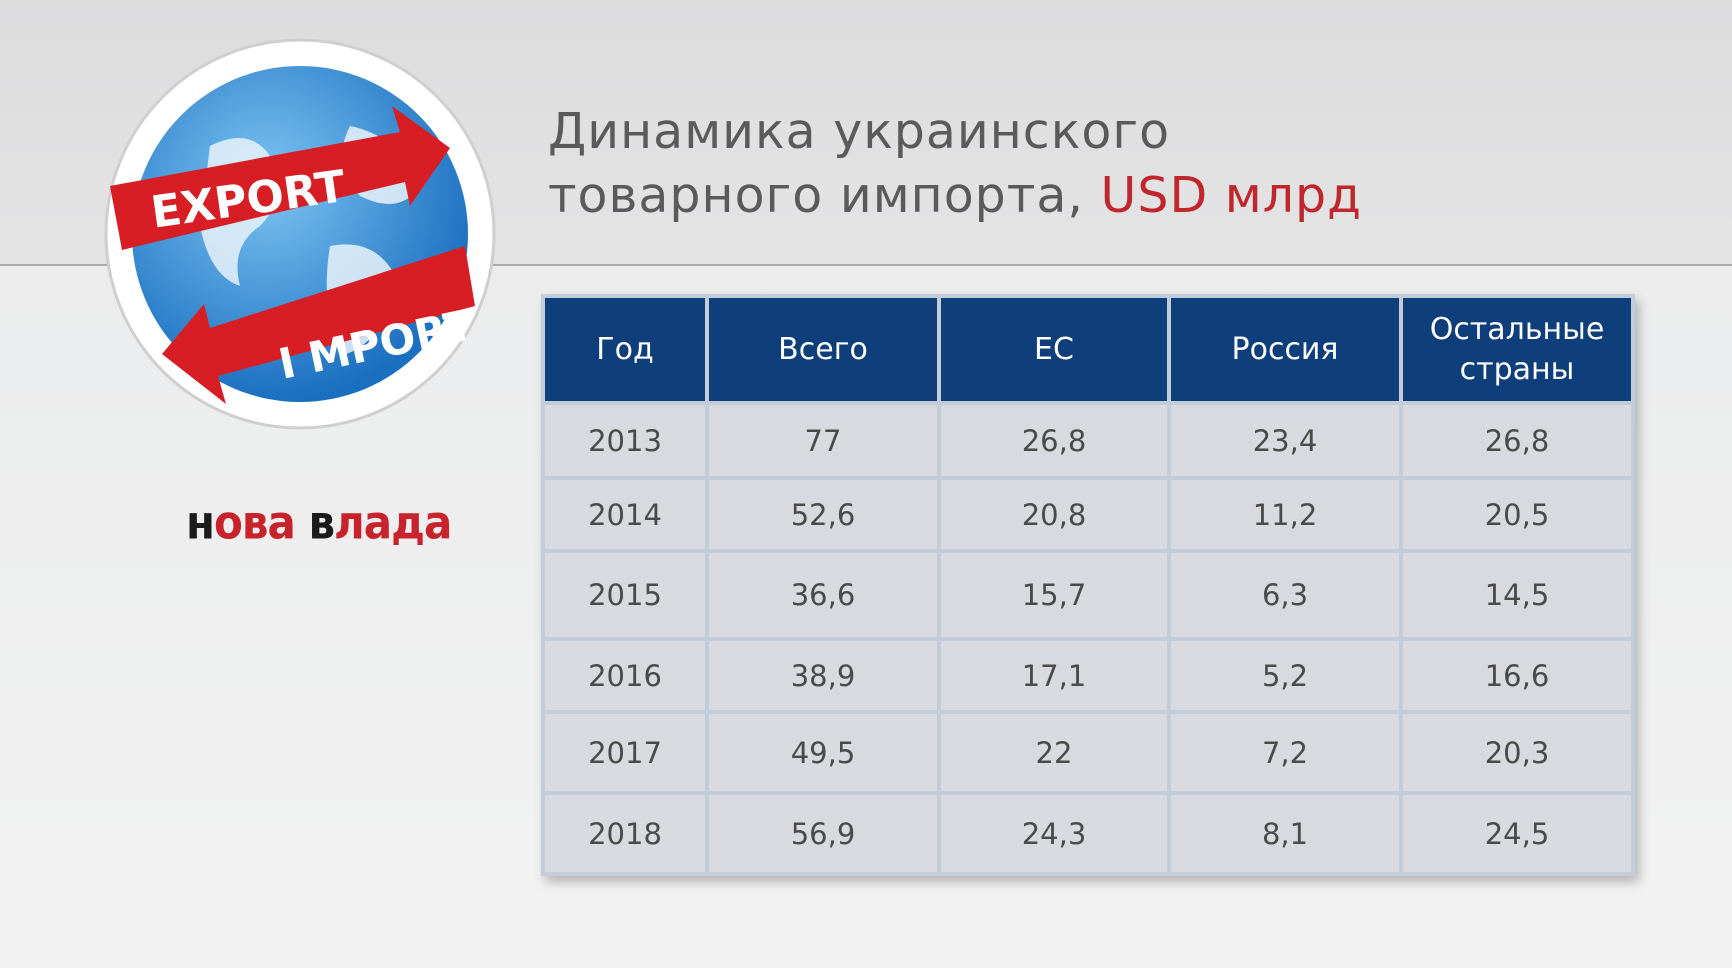 Image resolution: width=1732 pixels, height=968 pixels. I want to click on table-cell: 38,9, so click(823, 675).